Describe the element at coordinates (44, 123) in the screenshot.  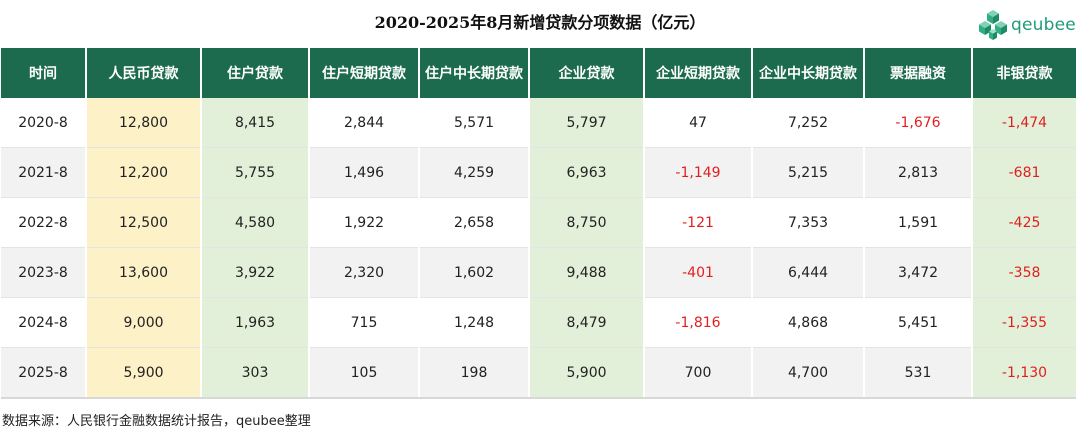
I see `table-cell: 2020-8` at that location.